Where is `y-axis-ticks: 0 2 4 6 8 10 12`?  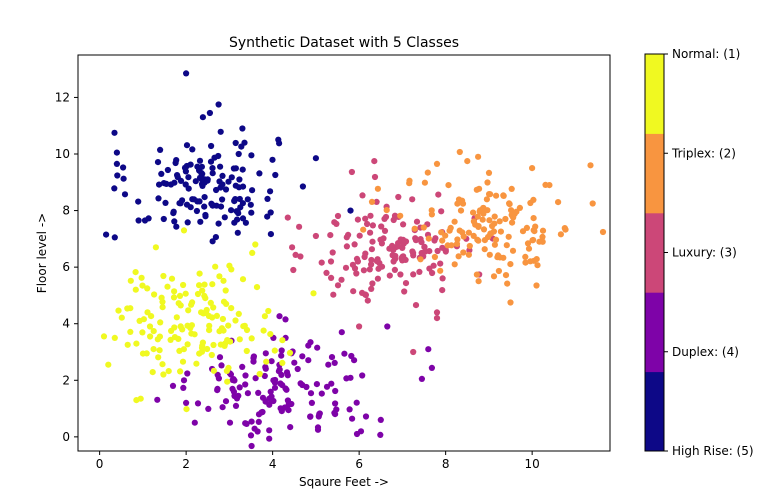 y-axis-ticks: 0 2 4 6 8 10 12 is located at coordinates (66, 267).